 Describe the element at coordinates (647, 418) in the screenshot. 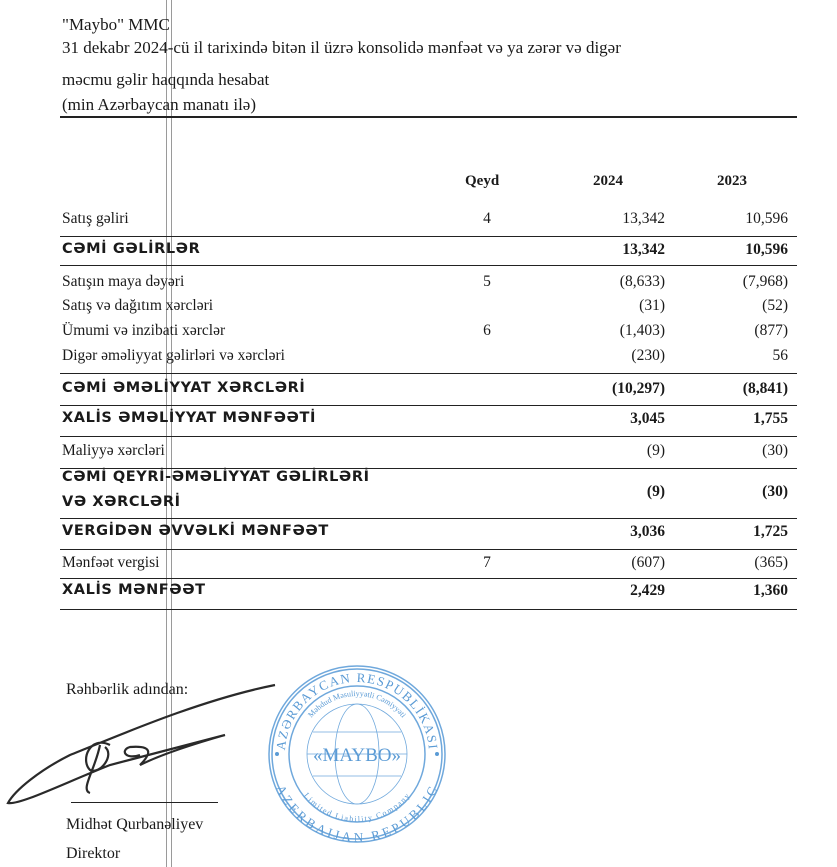

I see `row-value-2024: 3,045` at that location.